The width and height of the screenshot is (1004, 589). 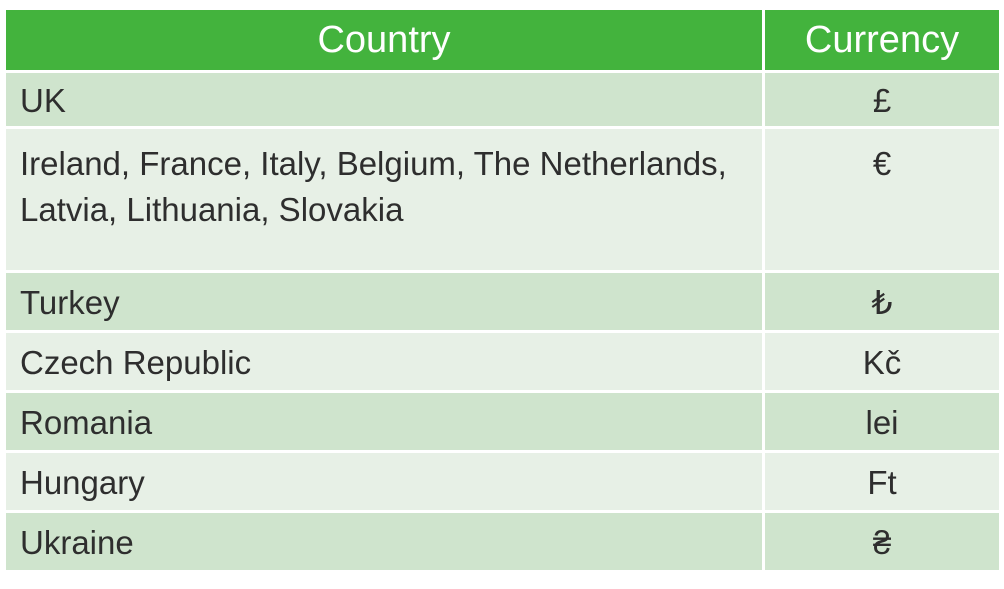 What do you see at coordinates (882, 541) in the screenshot?
I see `currency-cell: ₴` at bounding box center [882, 541].